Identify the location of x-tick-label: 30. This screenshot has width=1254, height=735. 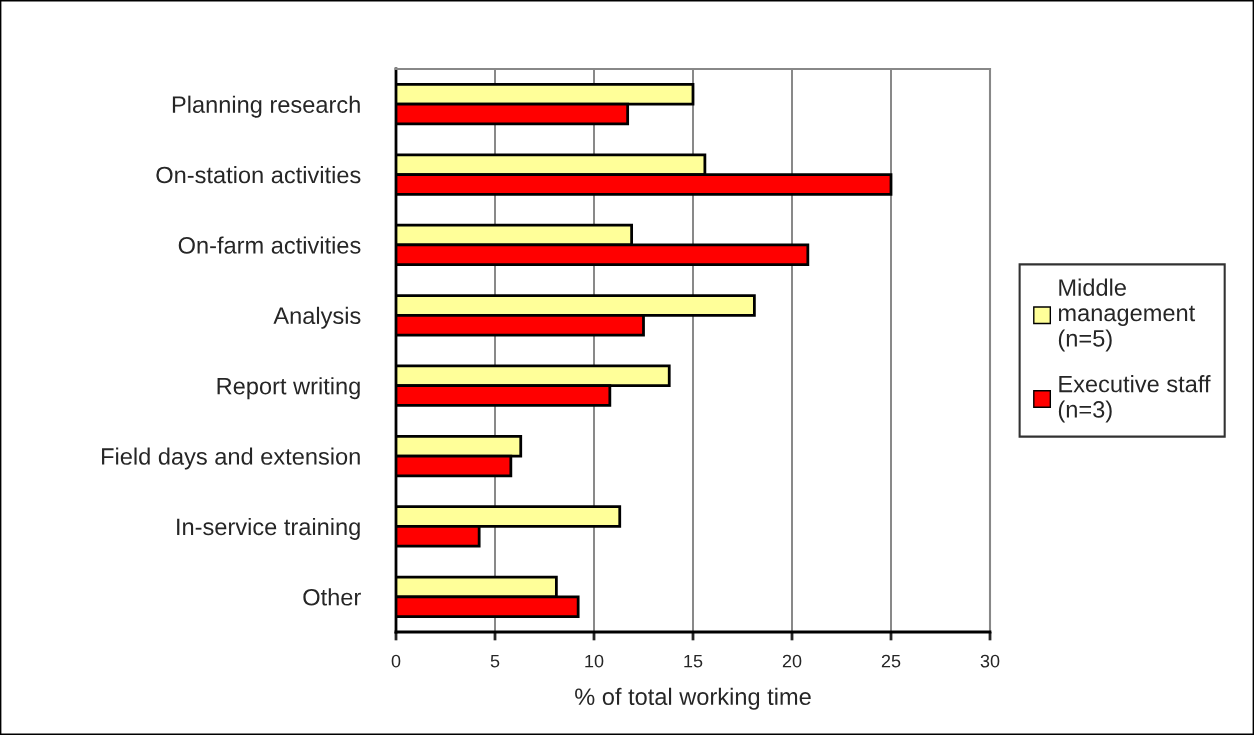
(990, 661).